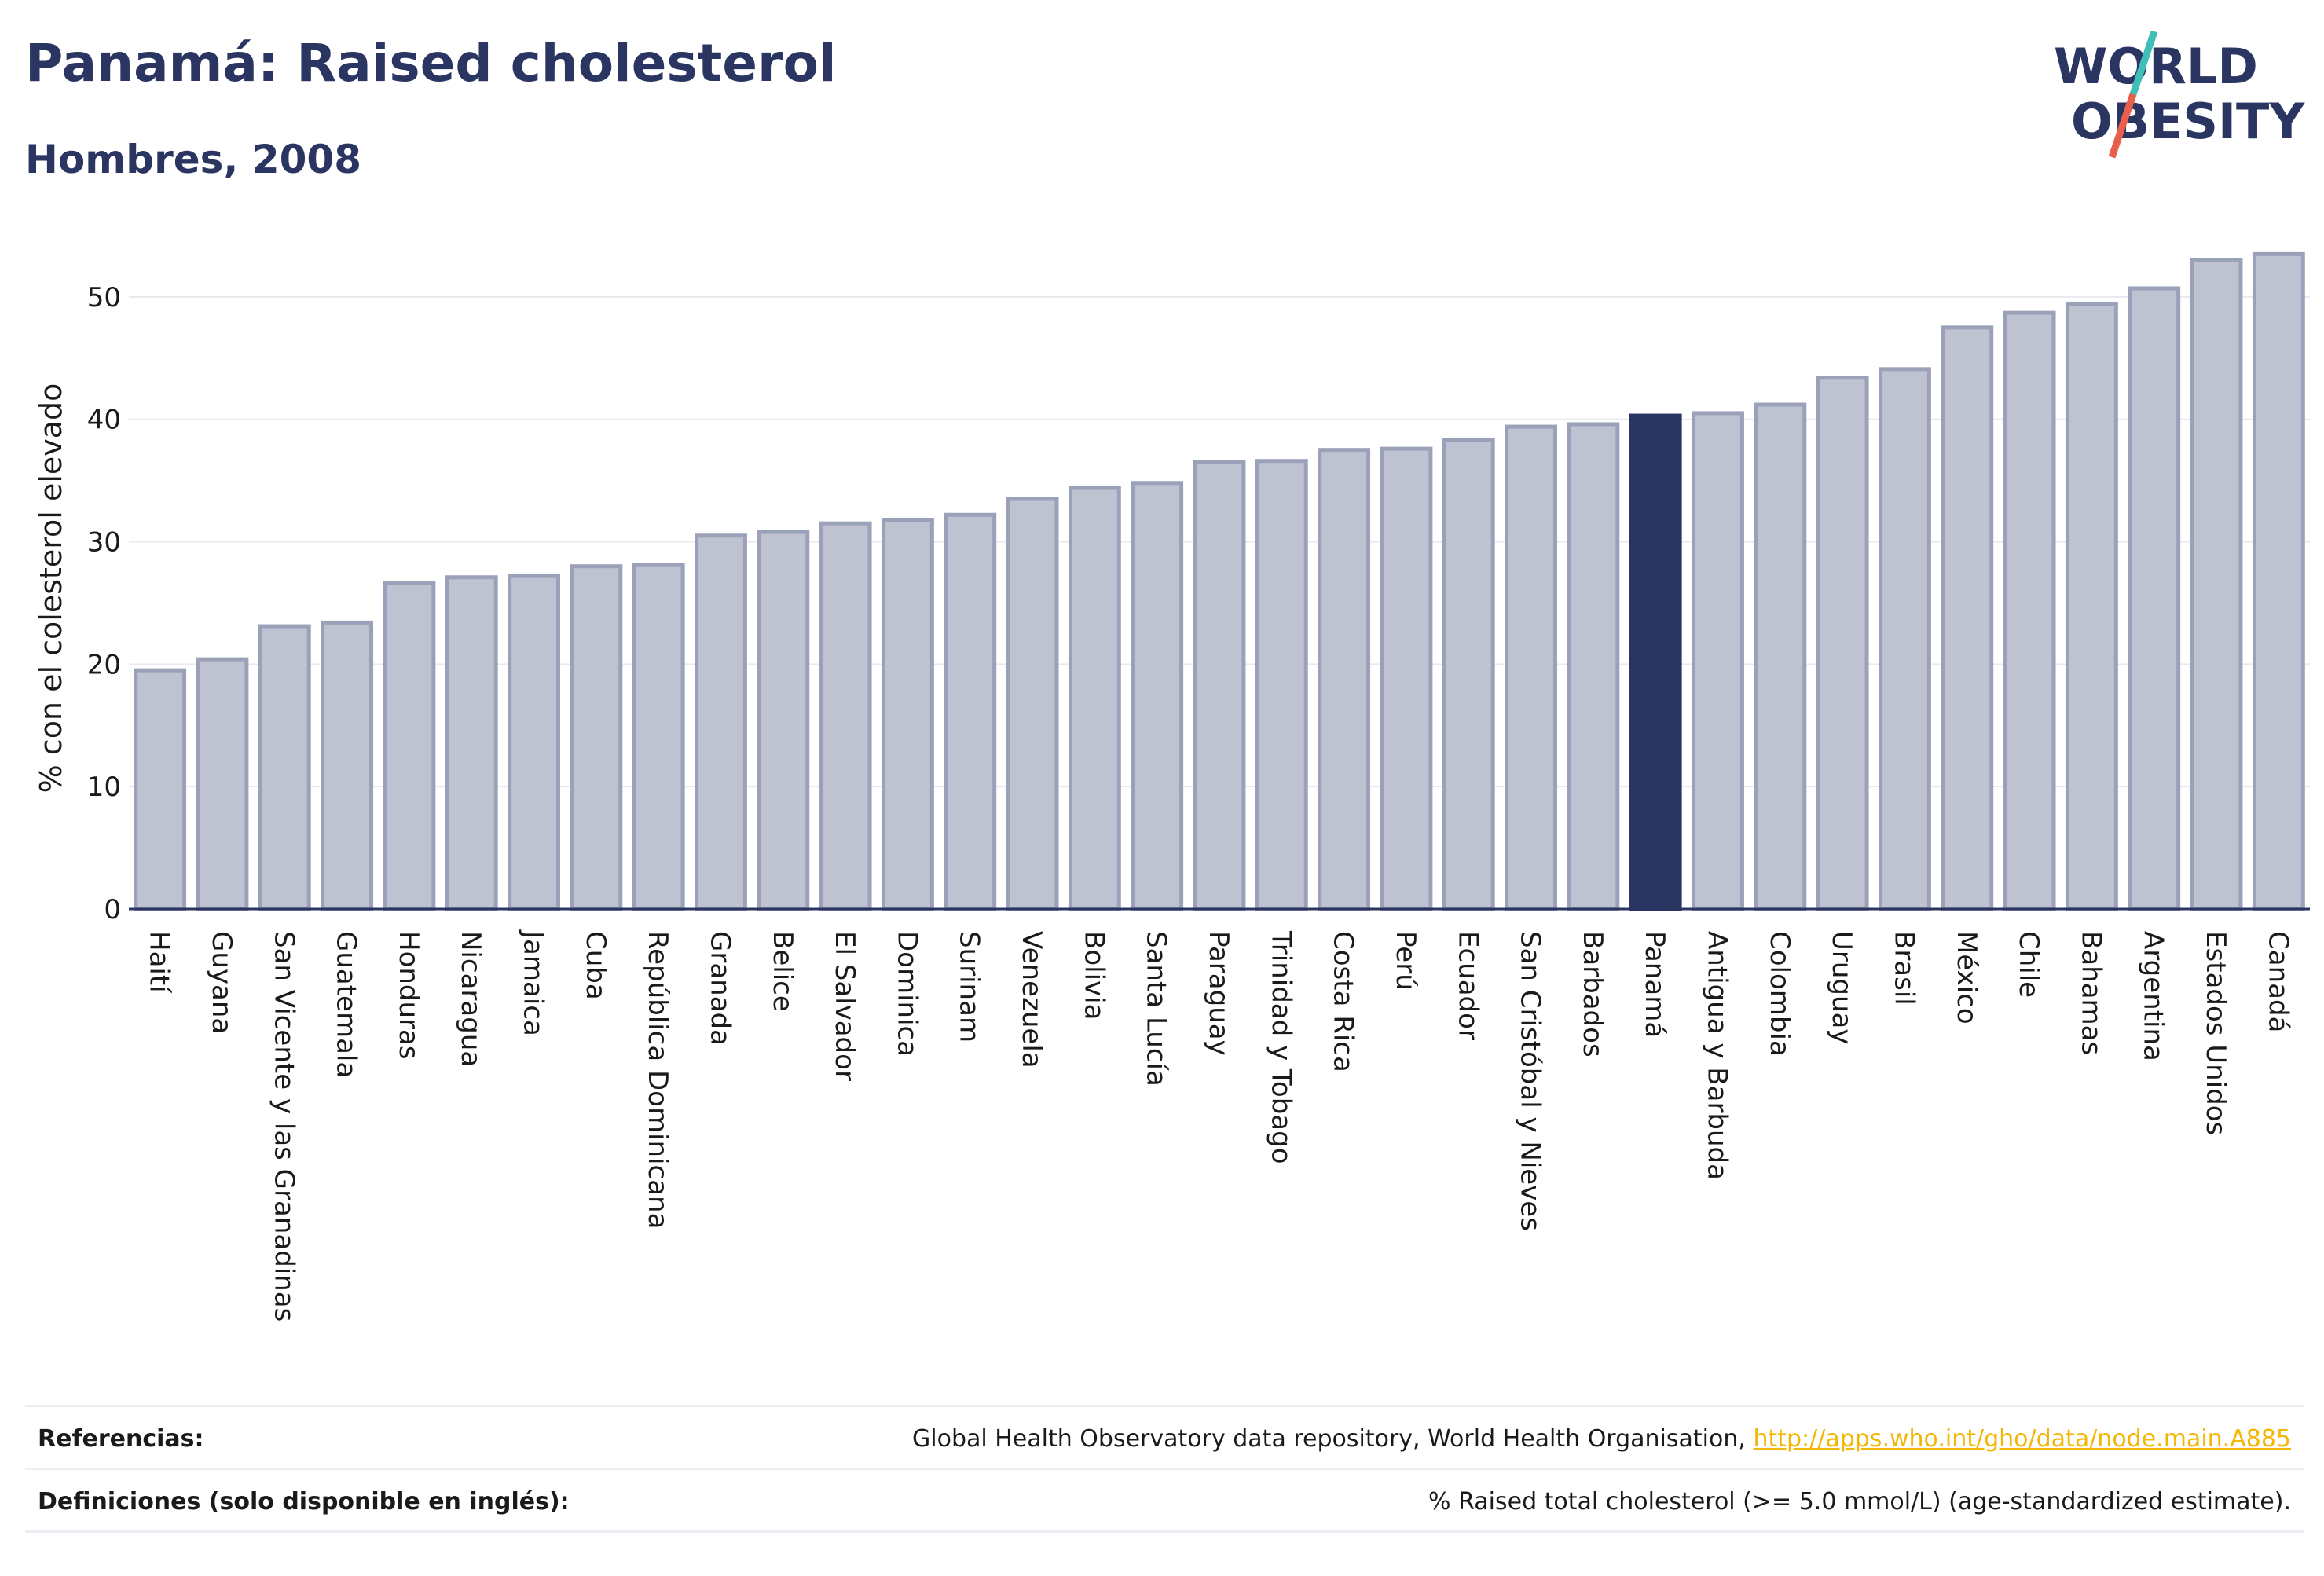 The height and width of the screenshot is (1576, 2324). I want to click on x-tick-label: Honduras, so click(408, 995).